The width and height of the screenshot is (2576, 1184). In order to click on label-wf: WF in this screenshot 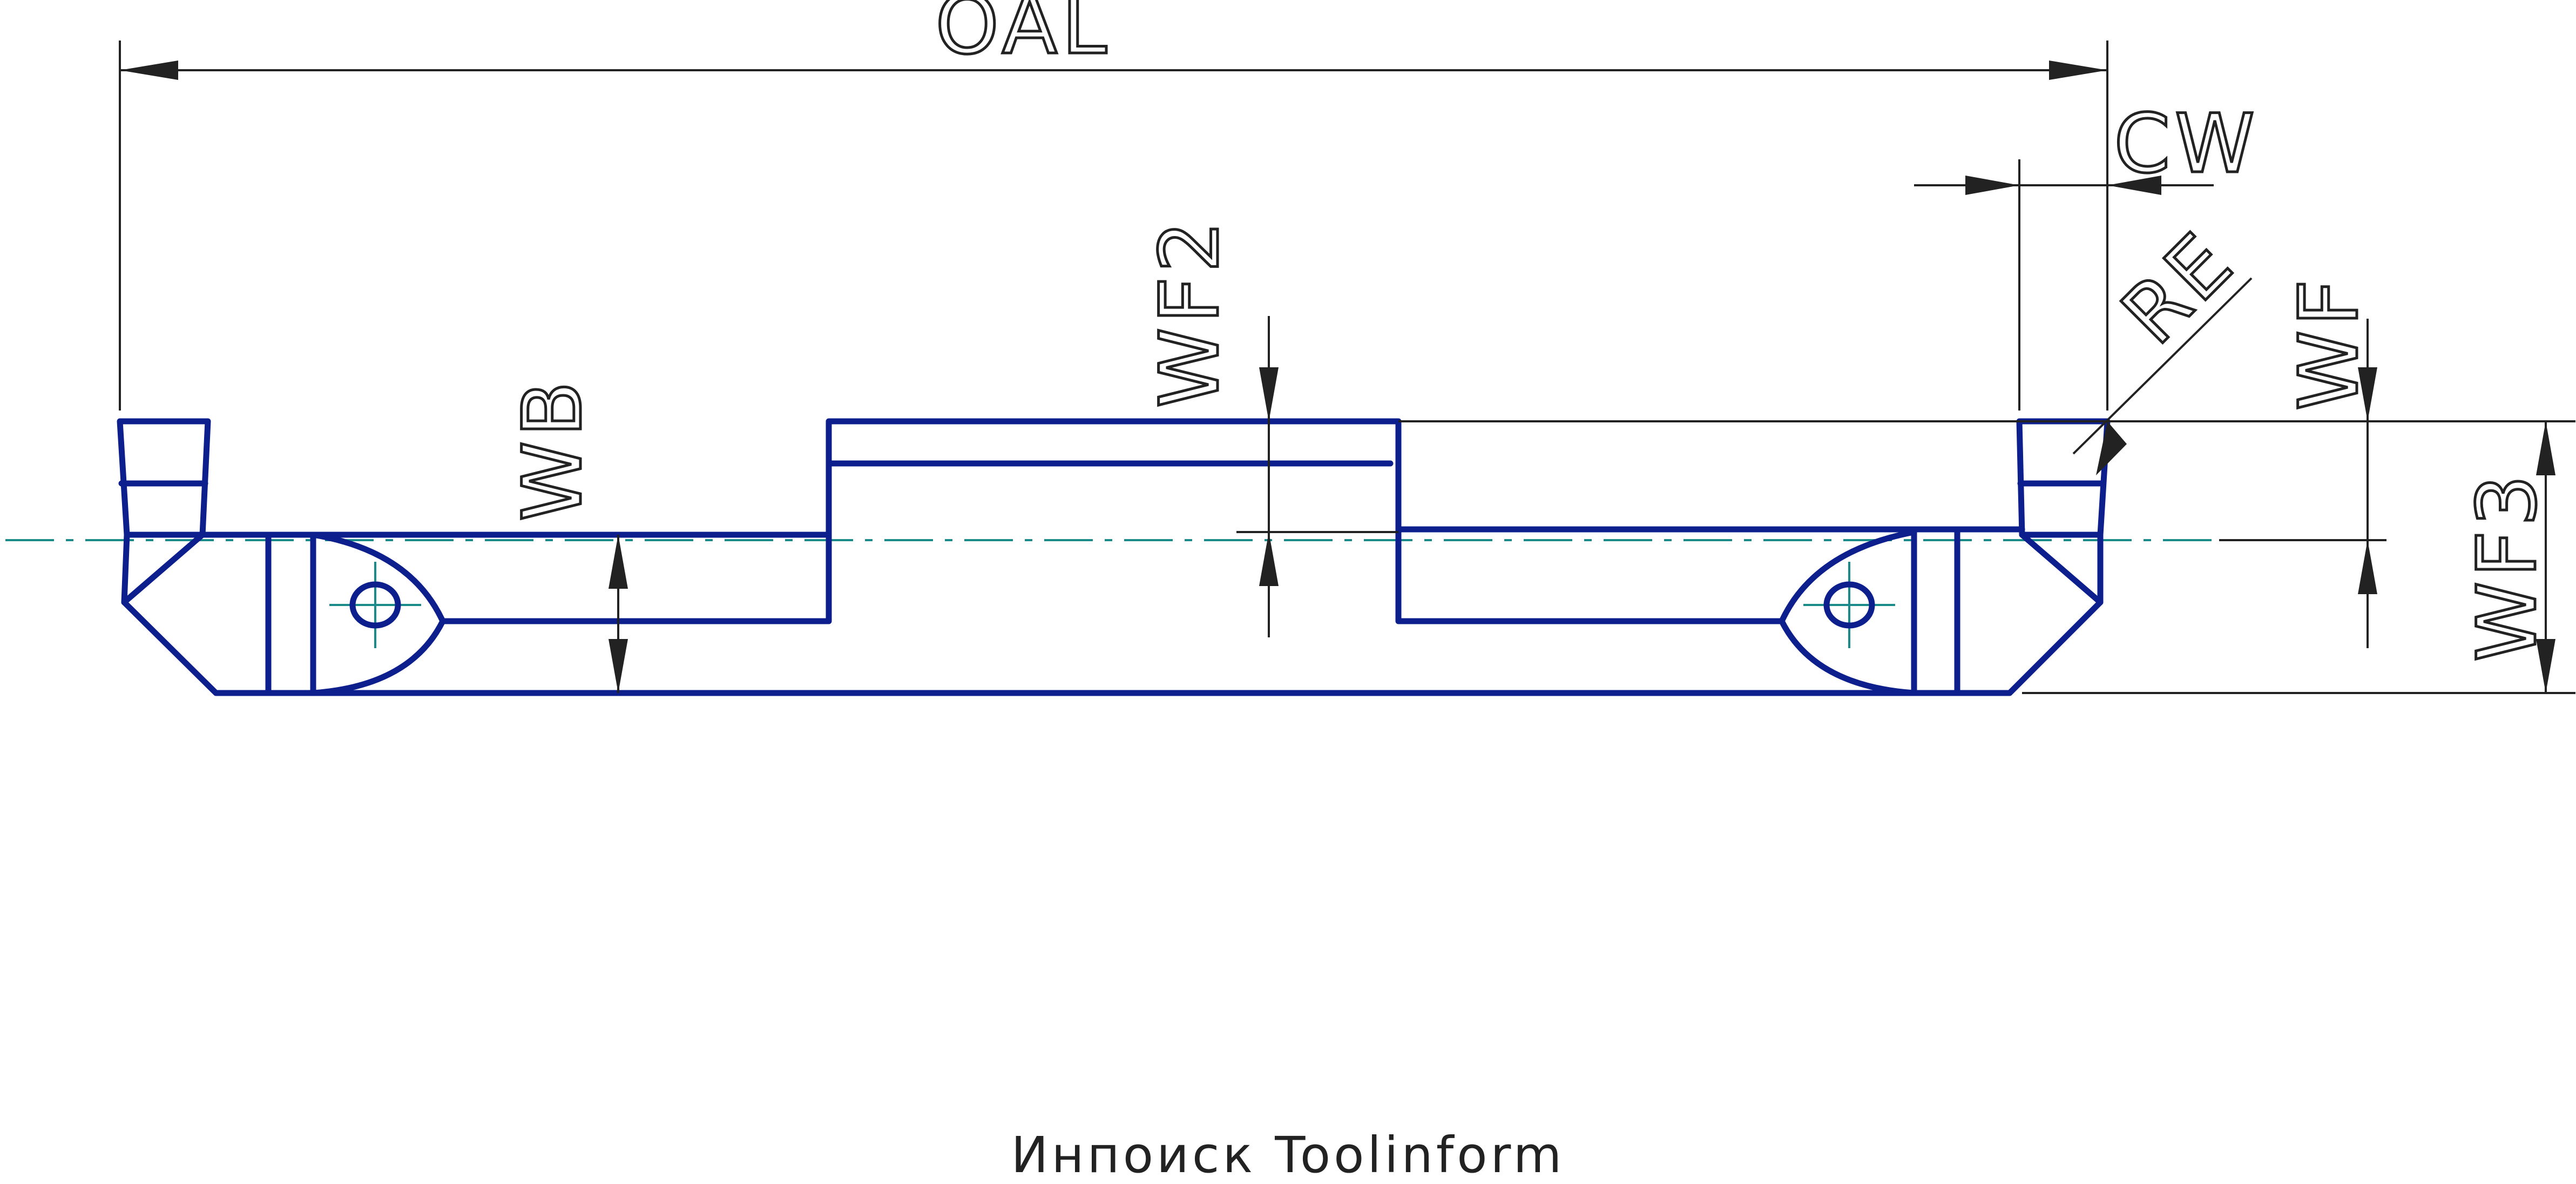, I will do `click(2329, 343)`.